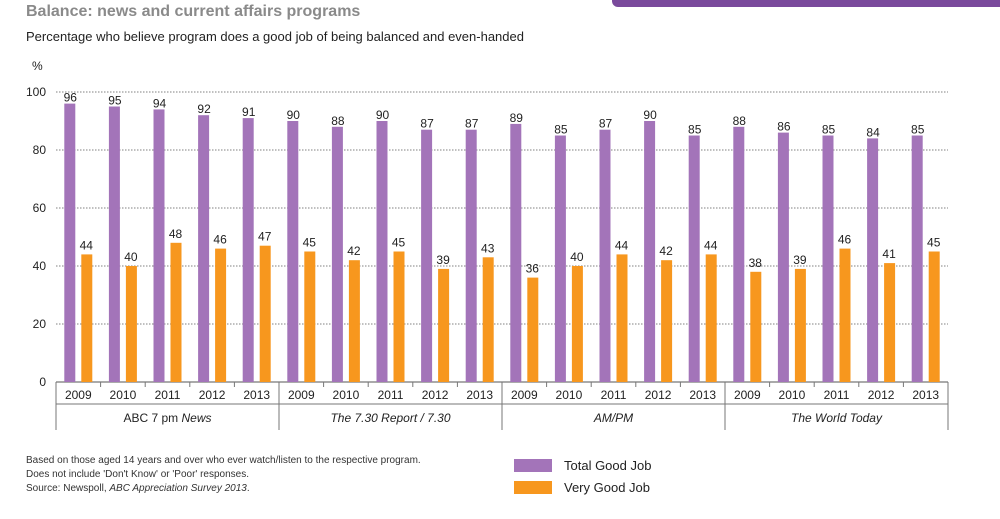 The image size is (1000, 519). Describe the element at coordinates (577, 257) in the screenshot. I see `data-label-very-good: 40` at that location.